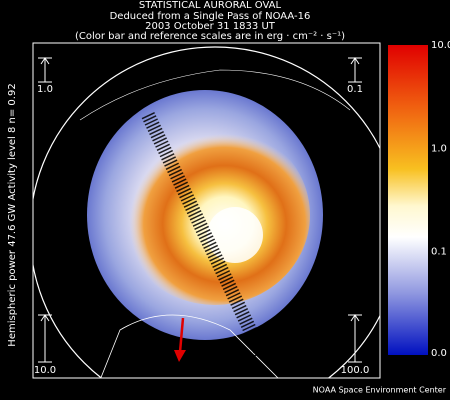 This screenshot has width=450, height=400. What do you see at coordinates (440, 45) in the screenshot?
I see `color-bar-label: 10.0` at bounding box center [440, 45].